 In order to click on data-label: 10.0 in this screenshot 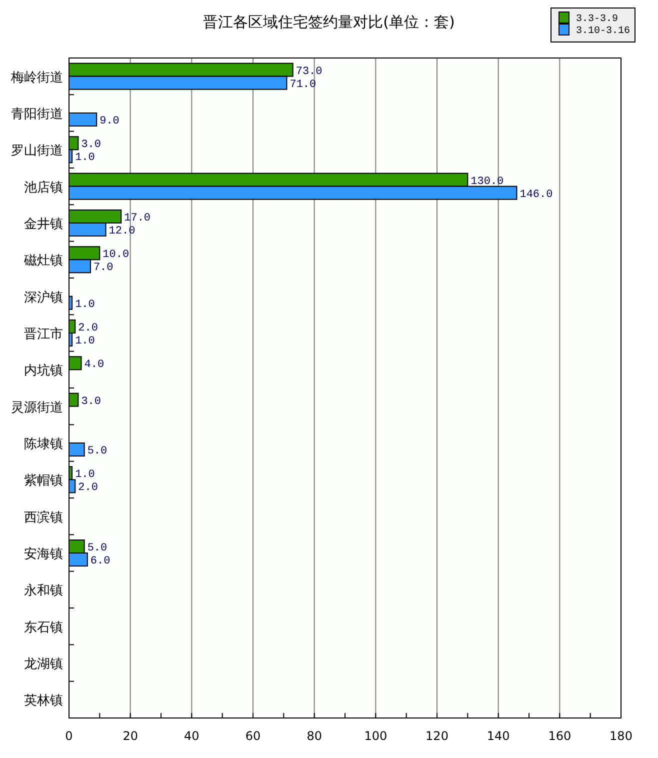, I will do `click(116, 255)`.